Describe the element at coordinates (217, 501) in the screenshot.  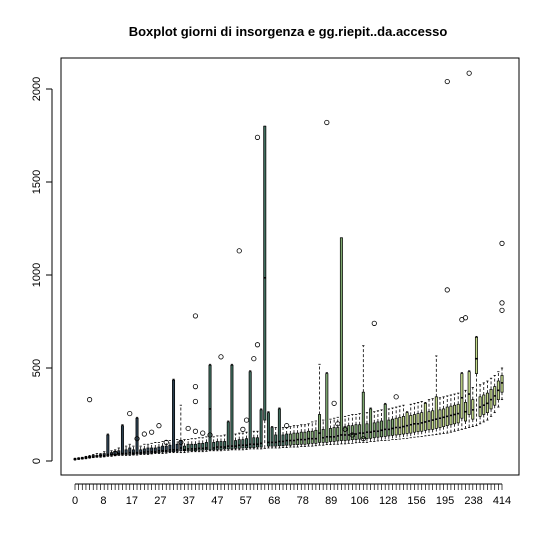
I see `x-tick-label: 47` at that location.